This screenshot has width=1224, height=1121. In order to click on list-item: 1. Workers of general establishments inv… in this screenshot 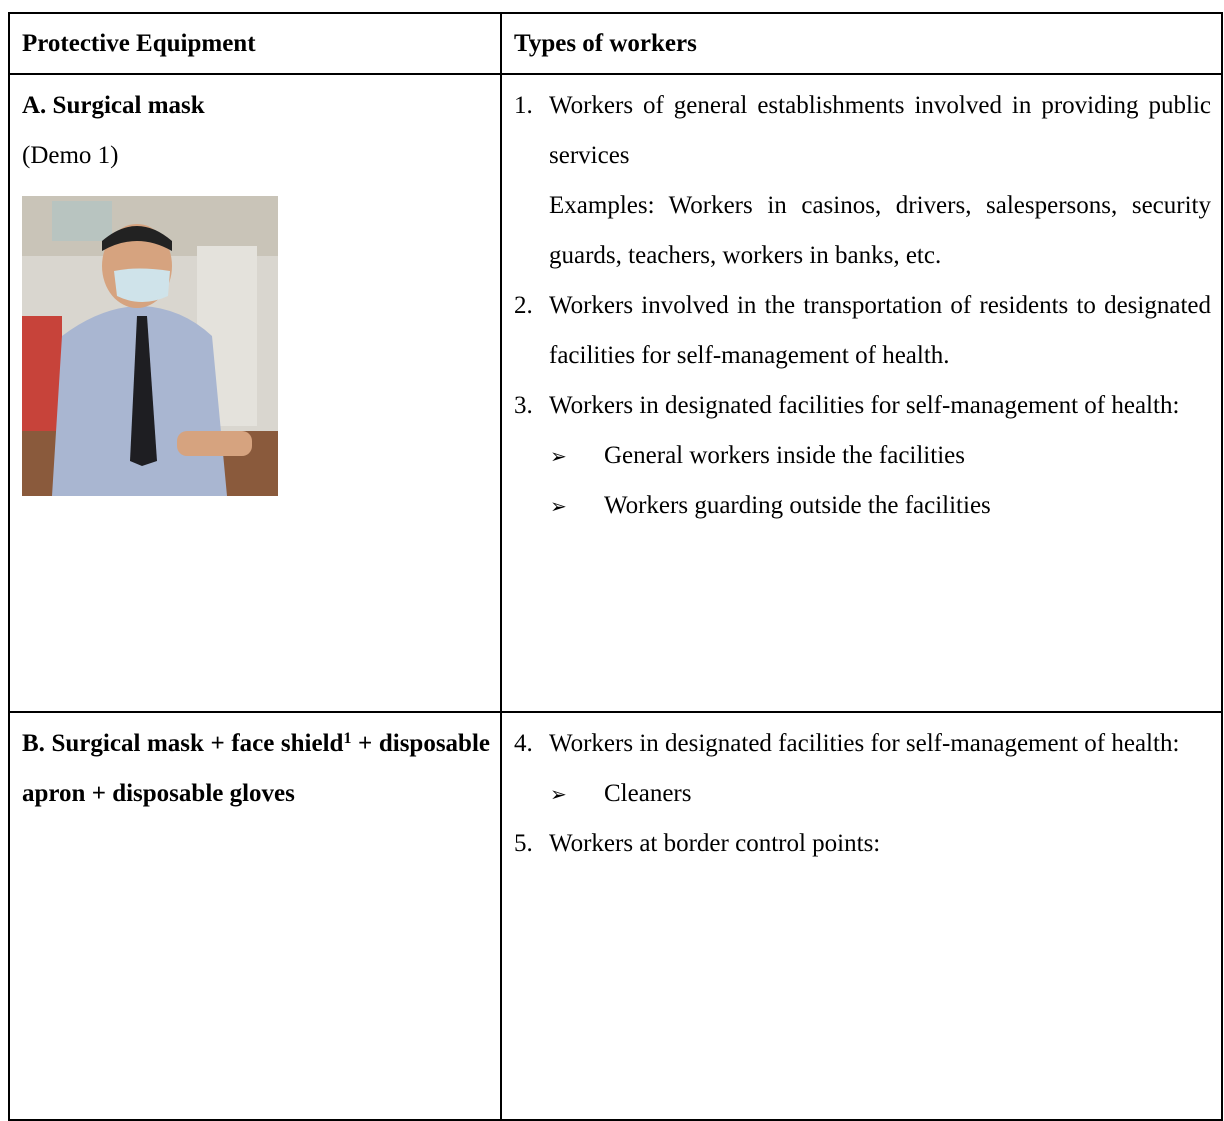, I will do `click(862, 181)`.